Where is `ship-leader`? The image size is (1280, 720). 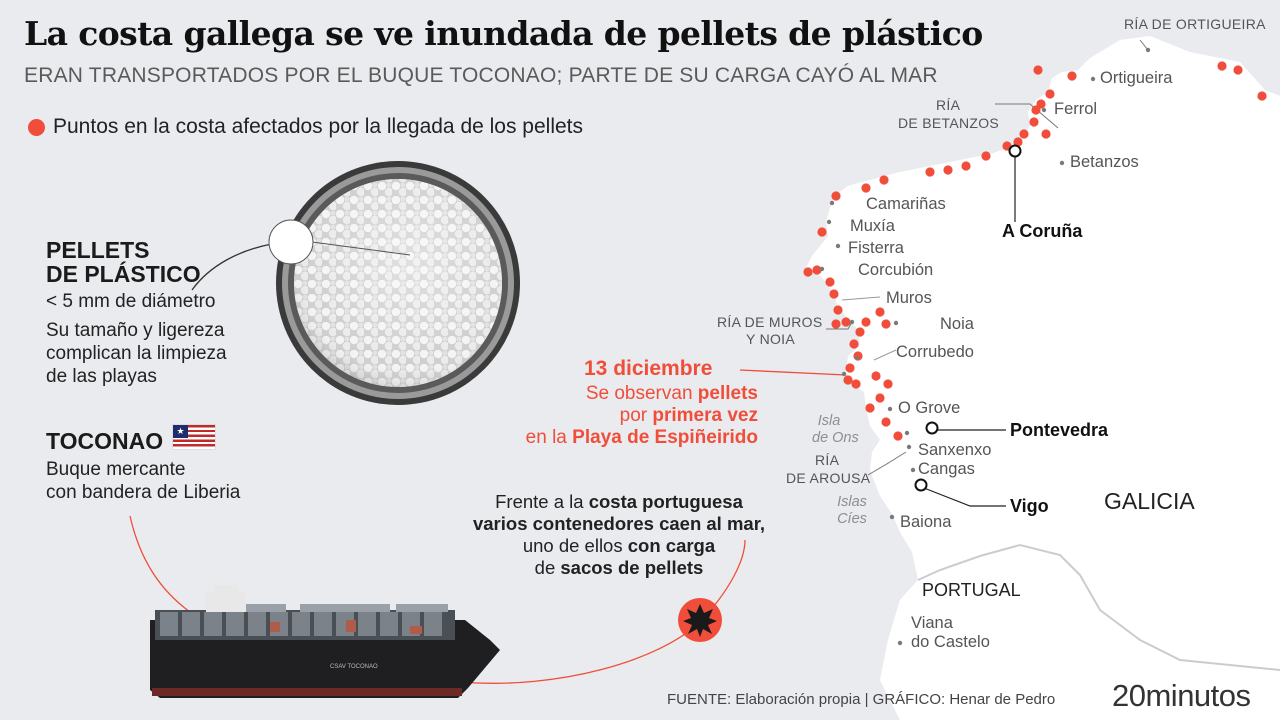
ship-leader is located at coordinates (160, 564).